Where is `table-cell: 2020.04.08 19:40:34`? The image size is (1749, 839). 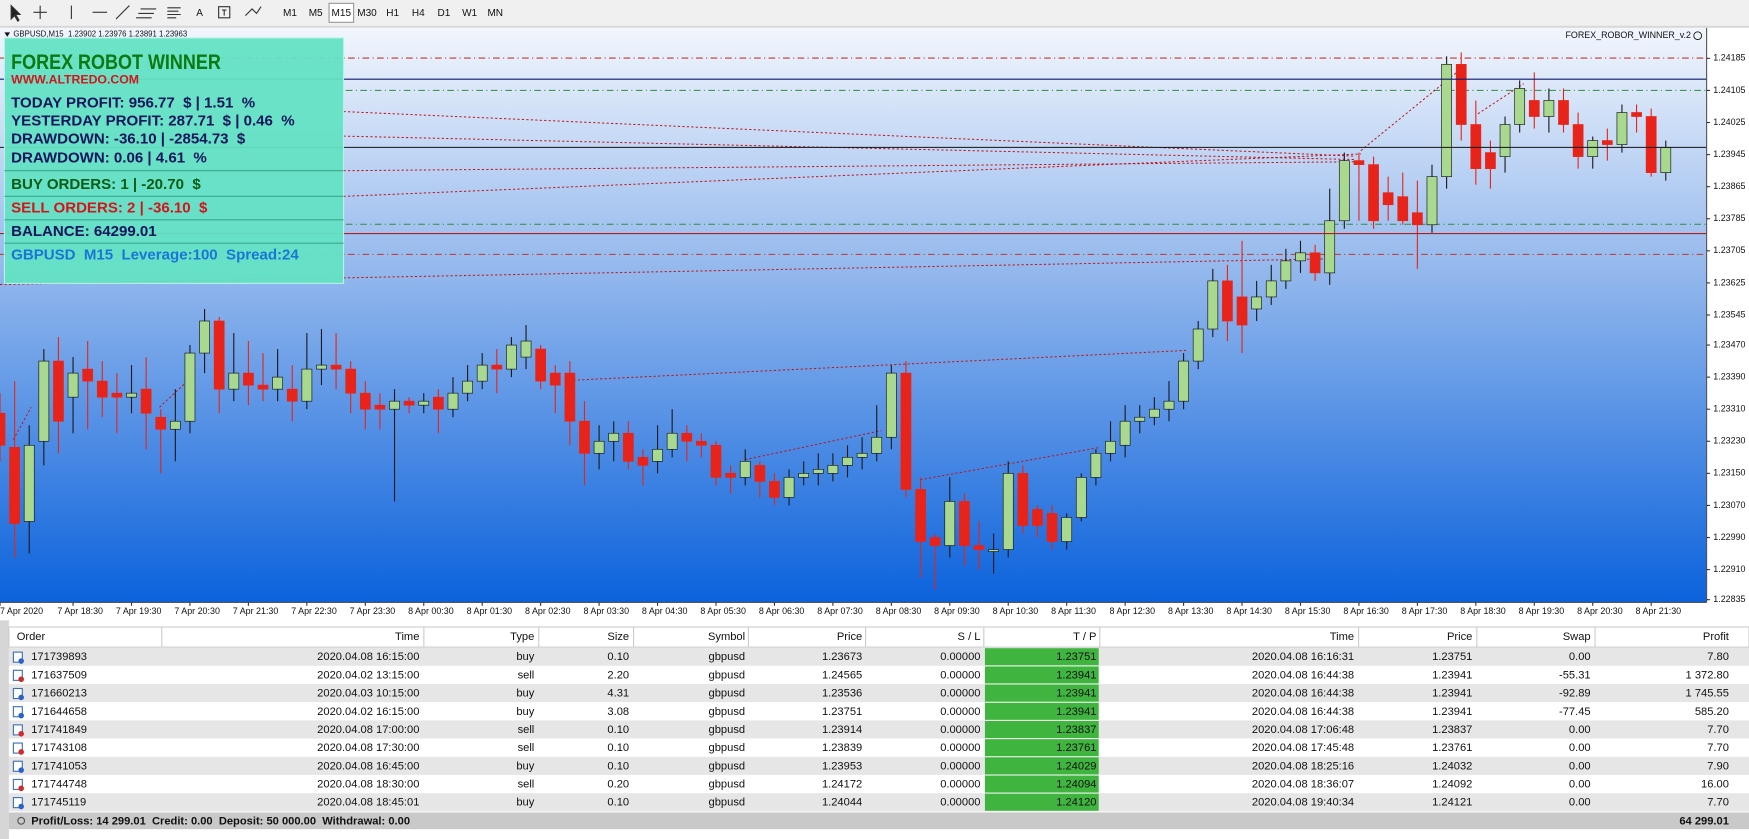
table-cell: 2020.04.08 19:40:34 is located at coordinates (1303, 803).